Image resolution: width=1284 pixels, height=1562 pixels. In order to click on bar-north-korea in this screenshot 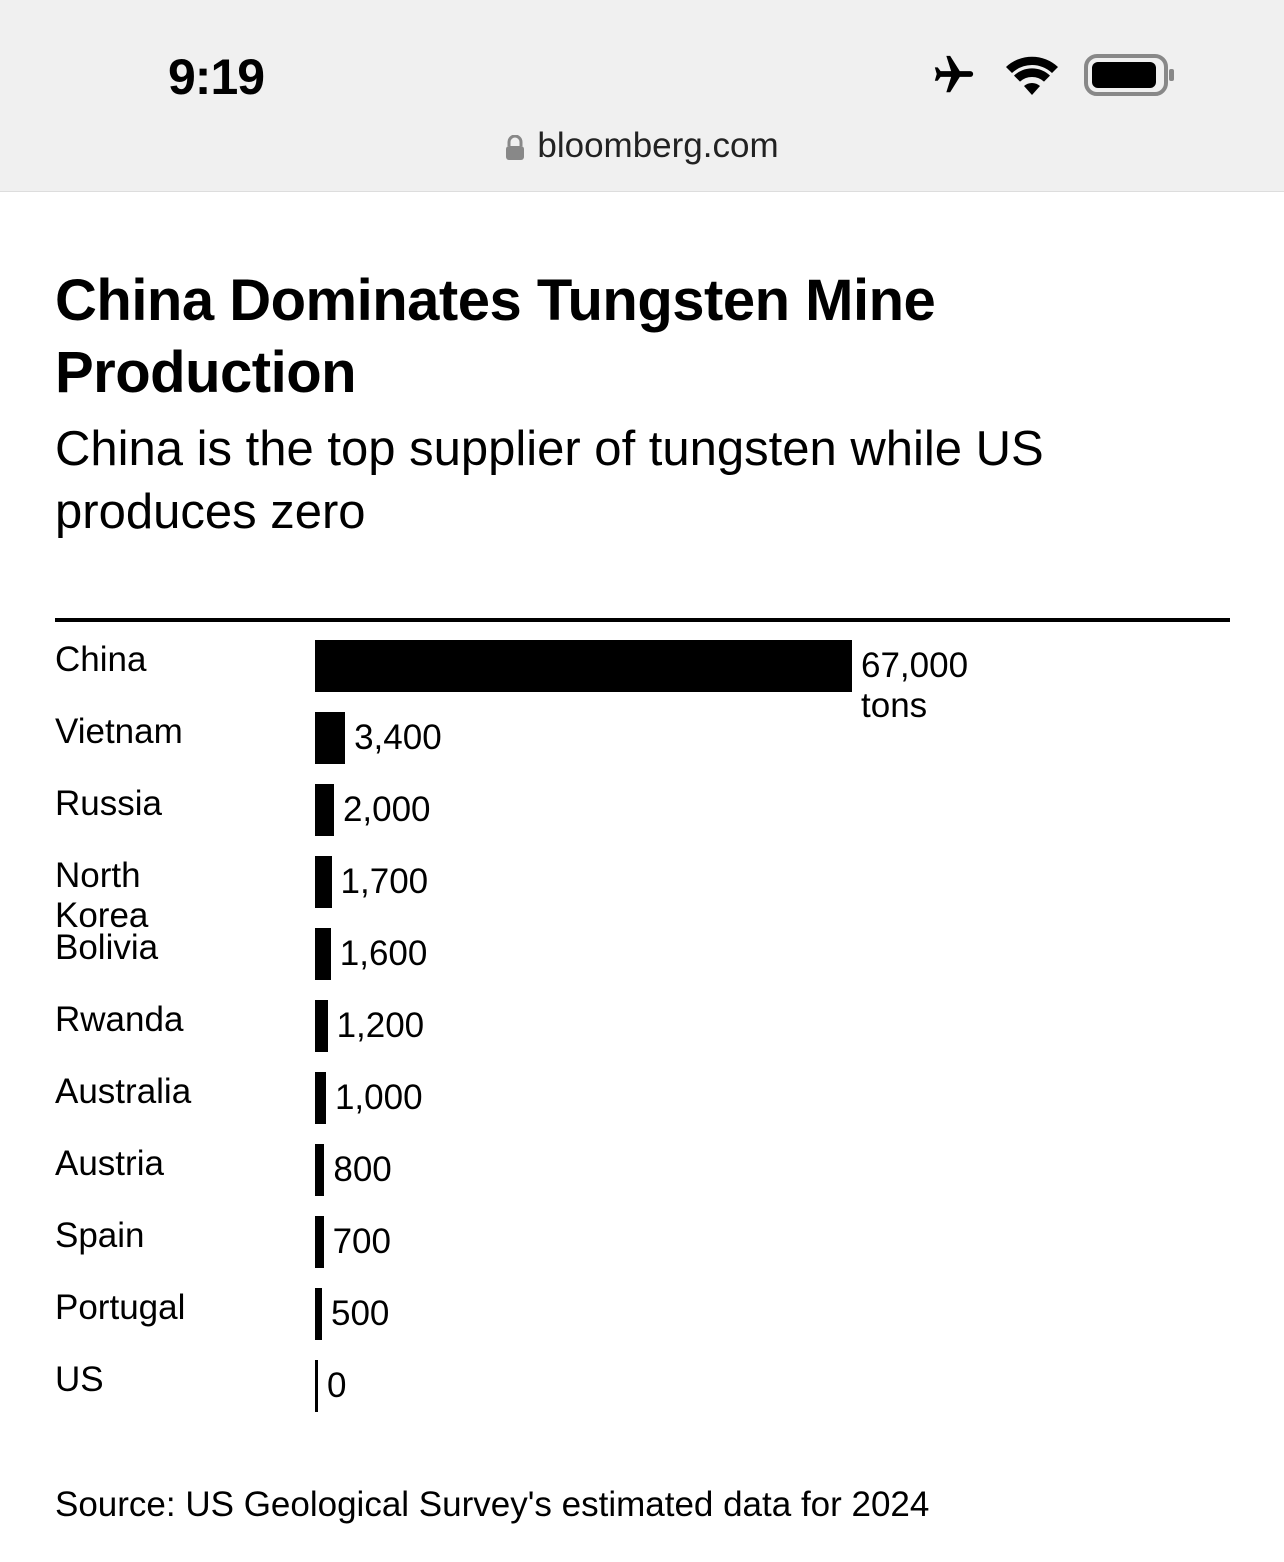, I will do `click(323, 882)`.